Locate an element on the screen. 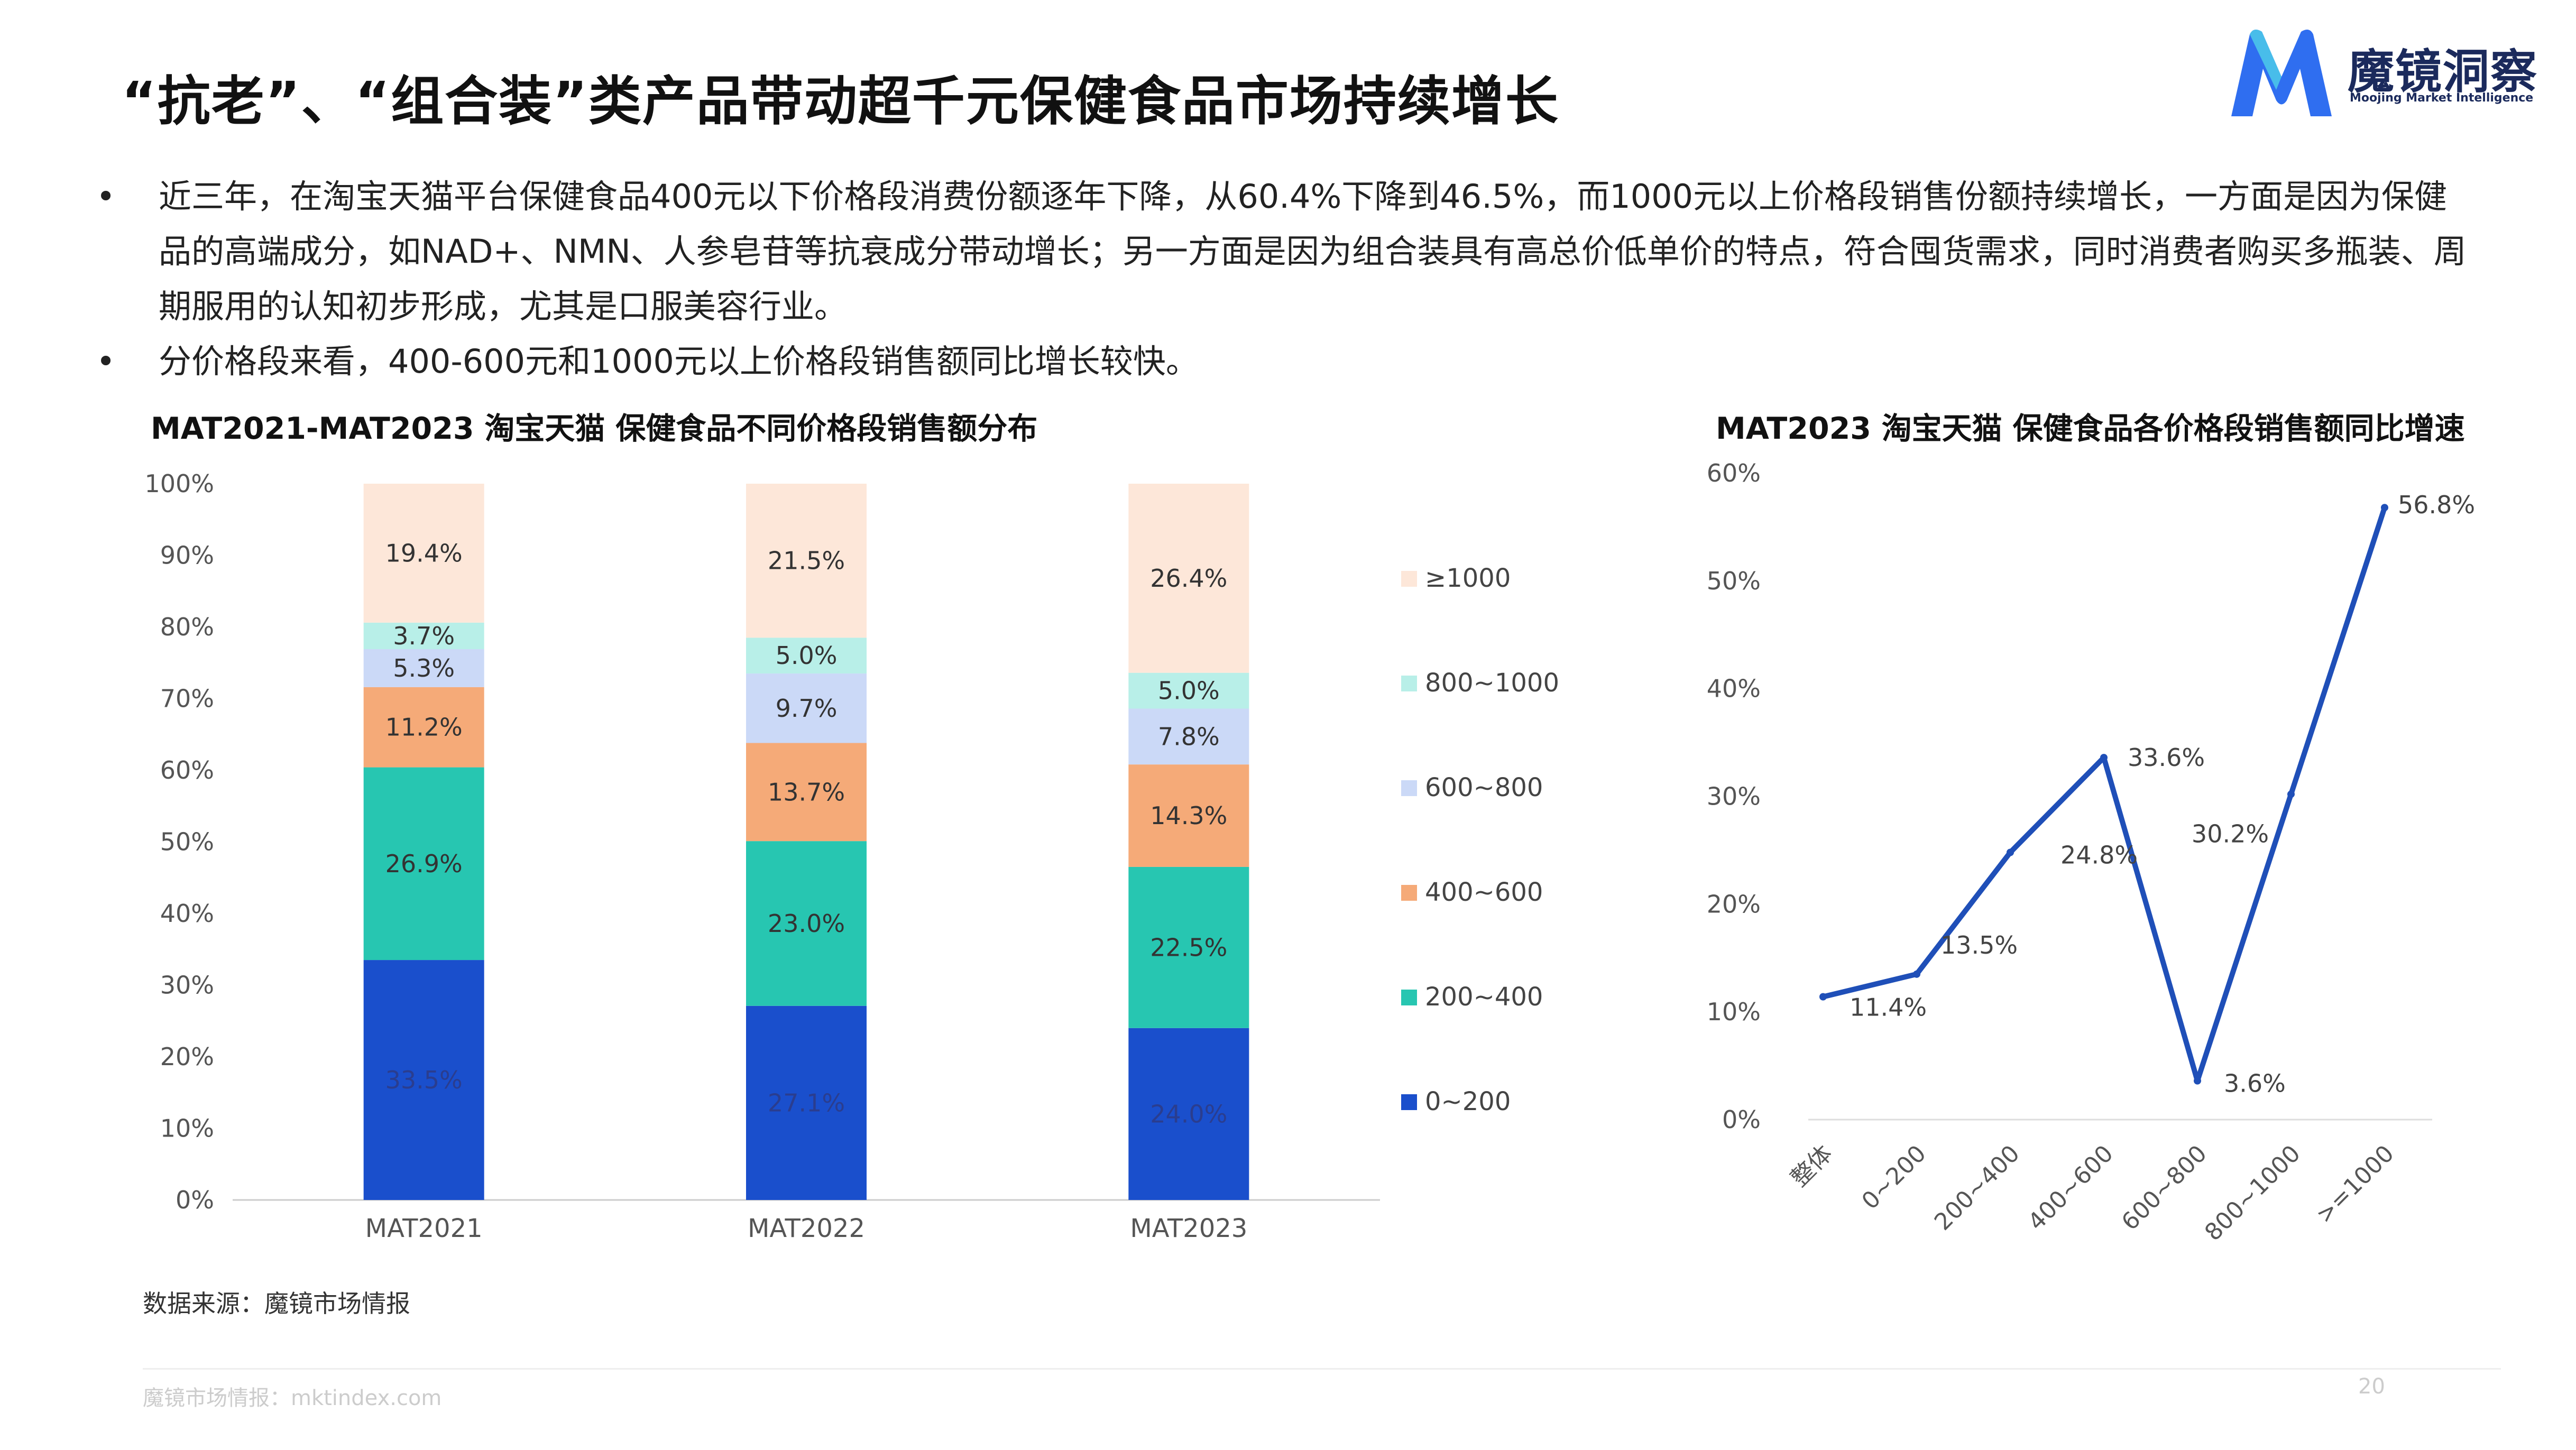 The image size is (2576, 1450). y-tick-label: 80% is located at coordinates (187, 627).